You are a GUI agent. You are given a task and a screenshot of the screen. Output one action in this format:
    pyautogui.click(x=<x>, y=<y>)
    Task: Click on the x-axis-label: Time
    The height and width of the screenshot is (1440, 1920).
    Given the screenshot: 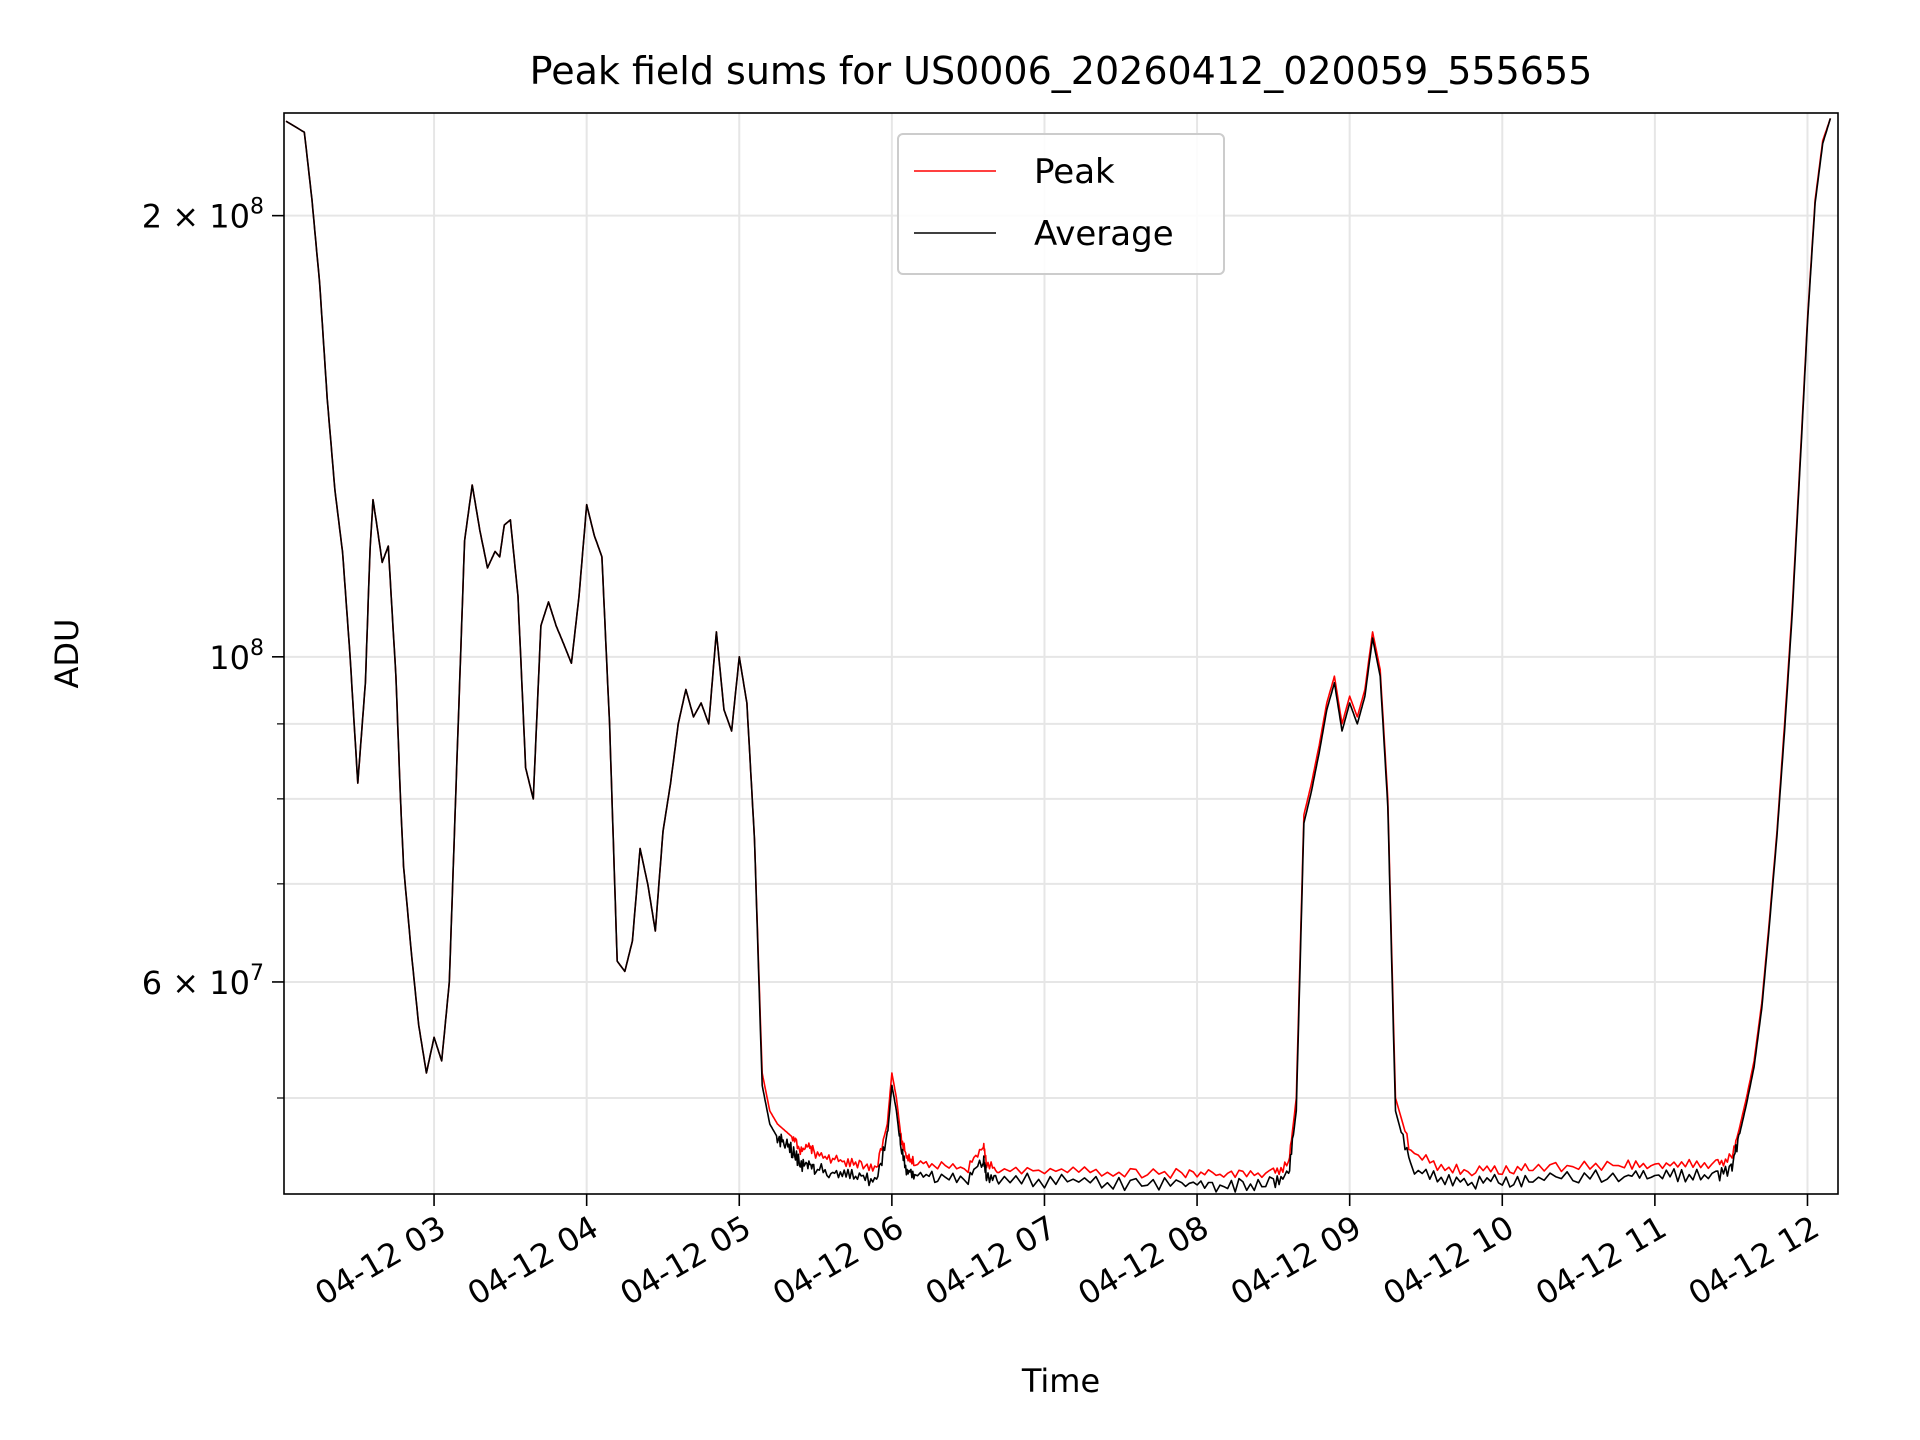 What is the action you would take?
    pyautogui.click(x=1060, y=1381)
    